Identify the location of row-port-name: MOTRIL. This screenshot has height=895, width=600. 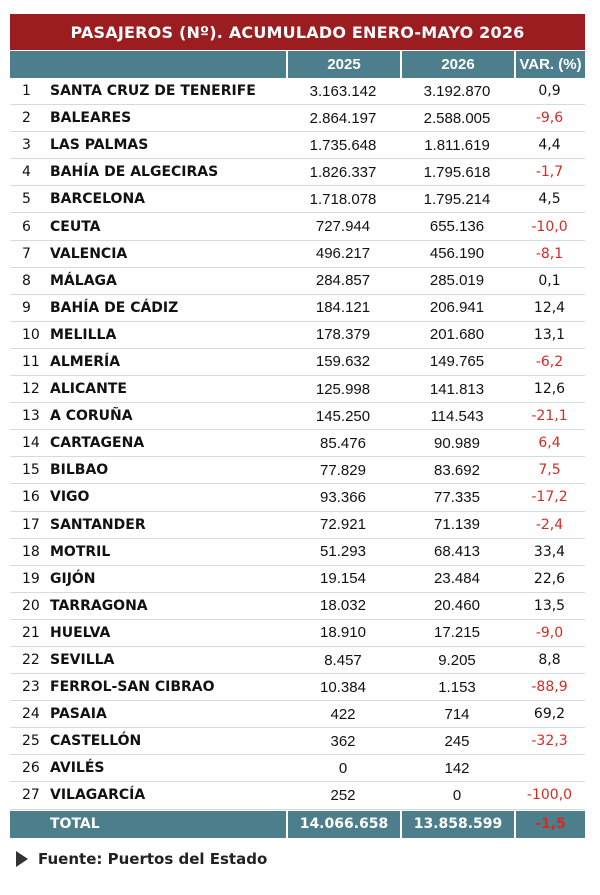
(80, 551).